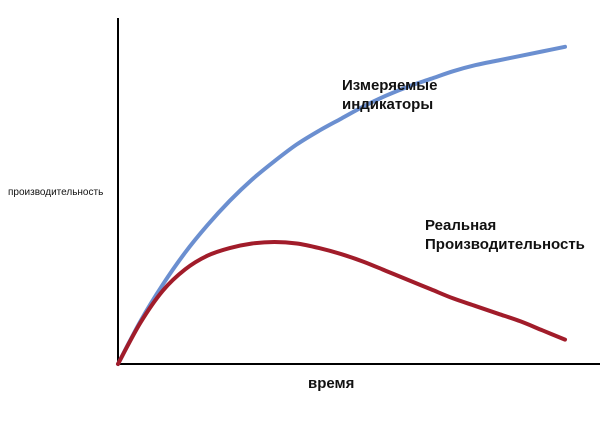 The image size is (600, 443). What do you see at coordinates (460, 225) in the screenshot?
I see `series-label-real-line1: Реальная` at bounding box center [460, 225].